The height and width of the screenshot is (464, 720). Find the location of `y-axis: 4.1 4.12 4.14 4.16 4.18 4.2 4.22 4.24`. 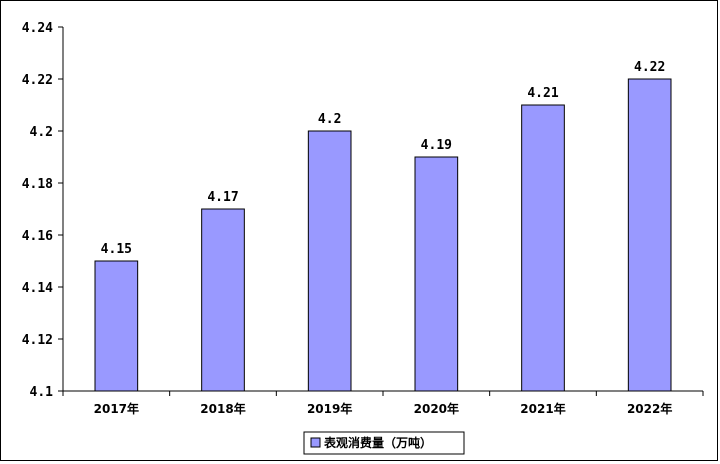

y-axis: 4.1 4.12 4.14 4.16 4.18 4.2 4.22 4.24 is located at coordinates (43, 210).